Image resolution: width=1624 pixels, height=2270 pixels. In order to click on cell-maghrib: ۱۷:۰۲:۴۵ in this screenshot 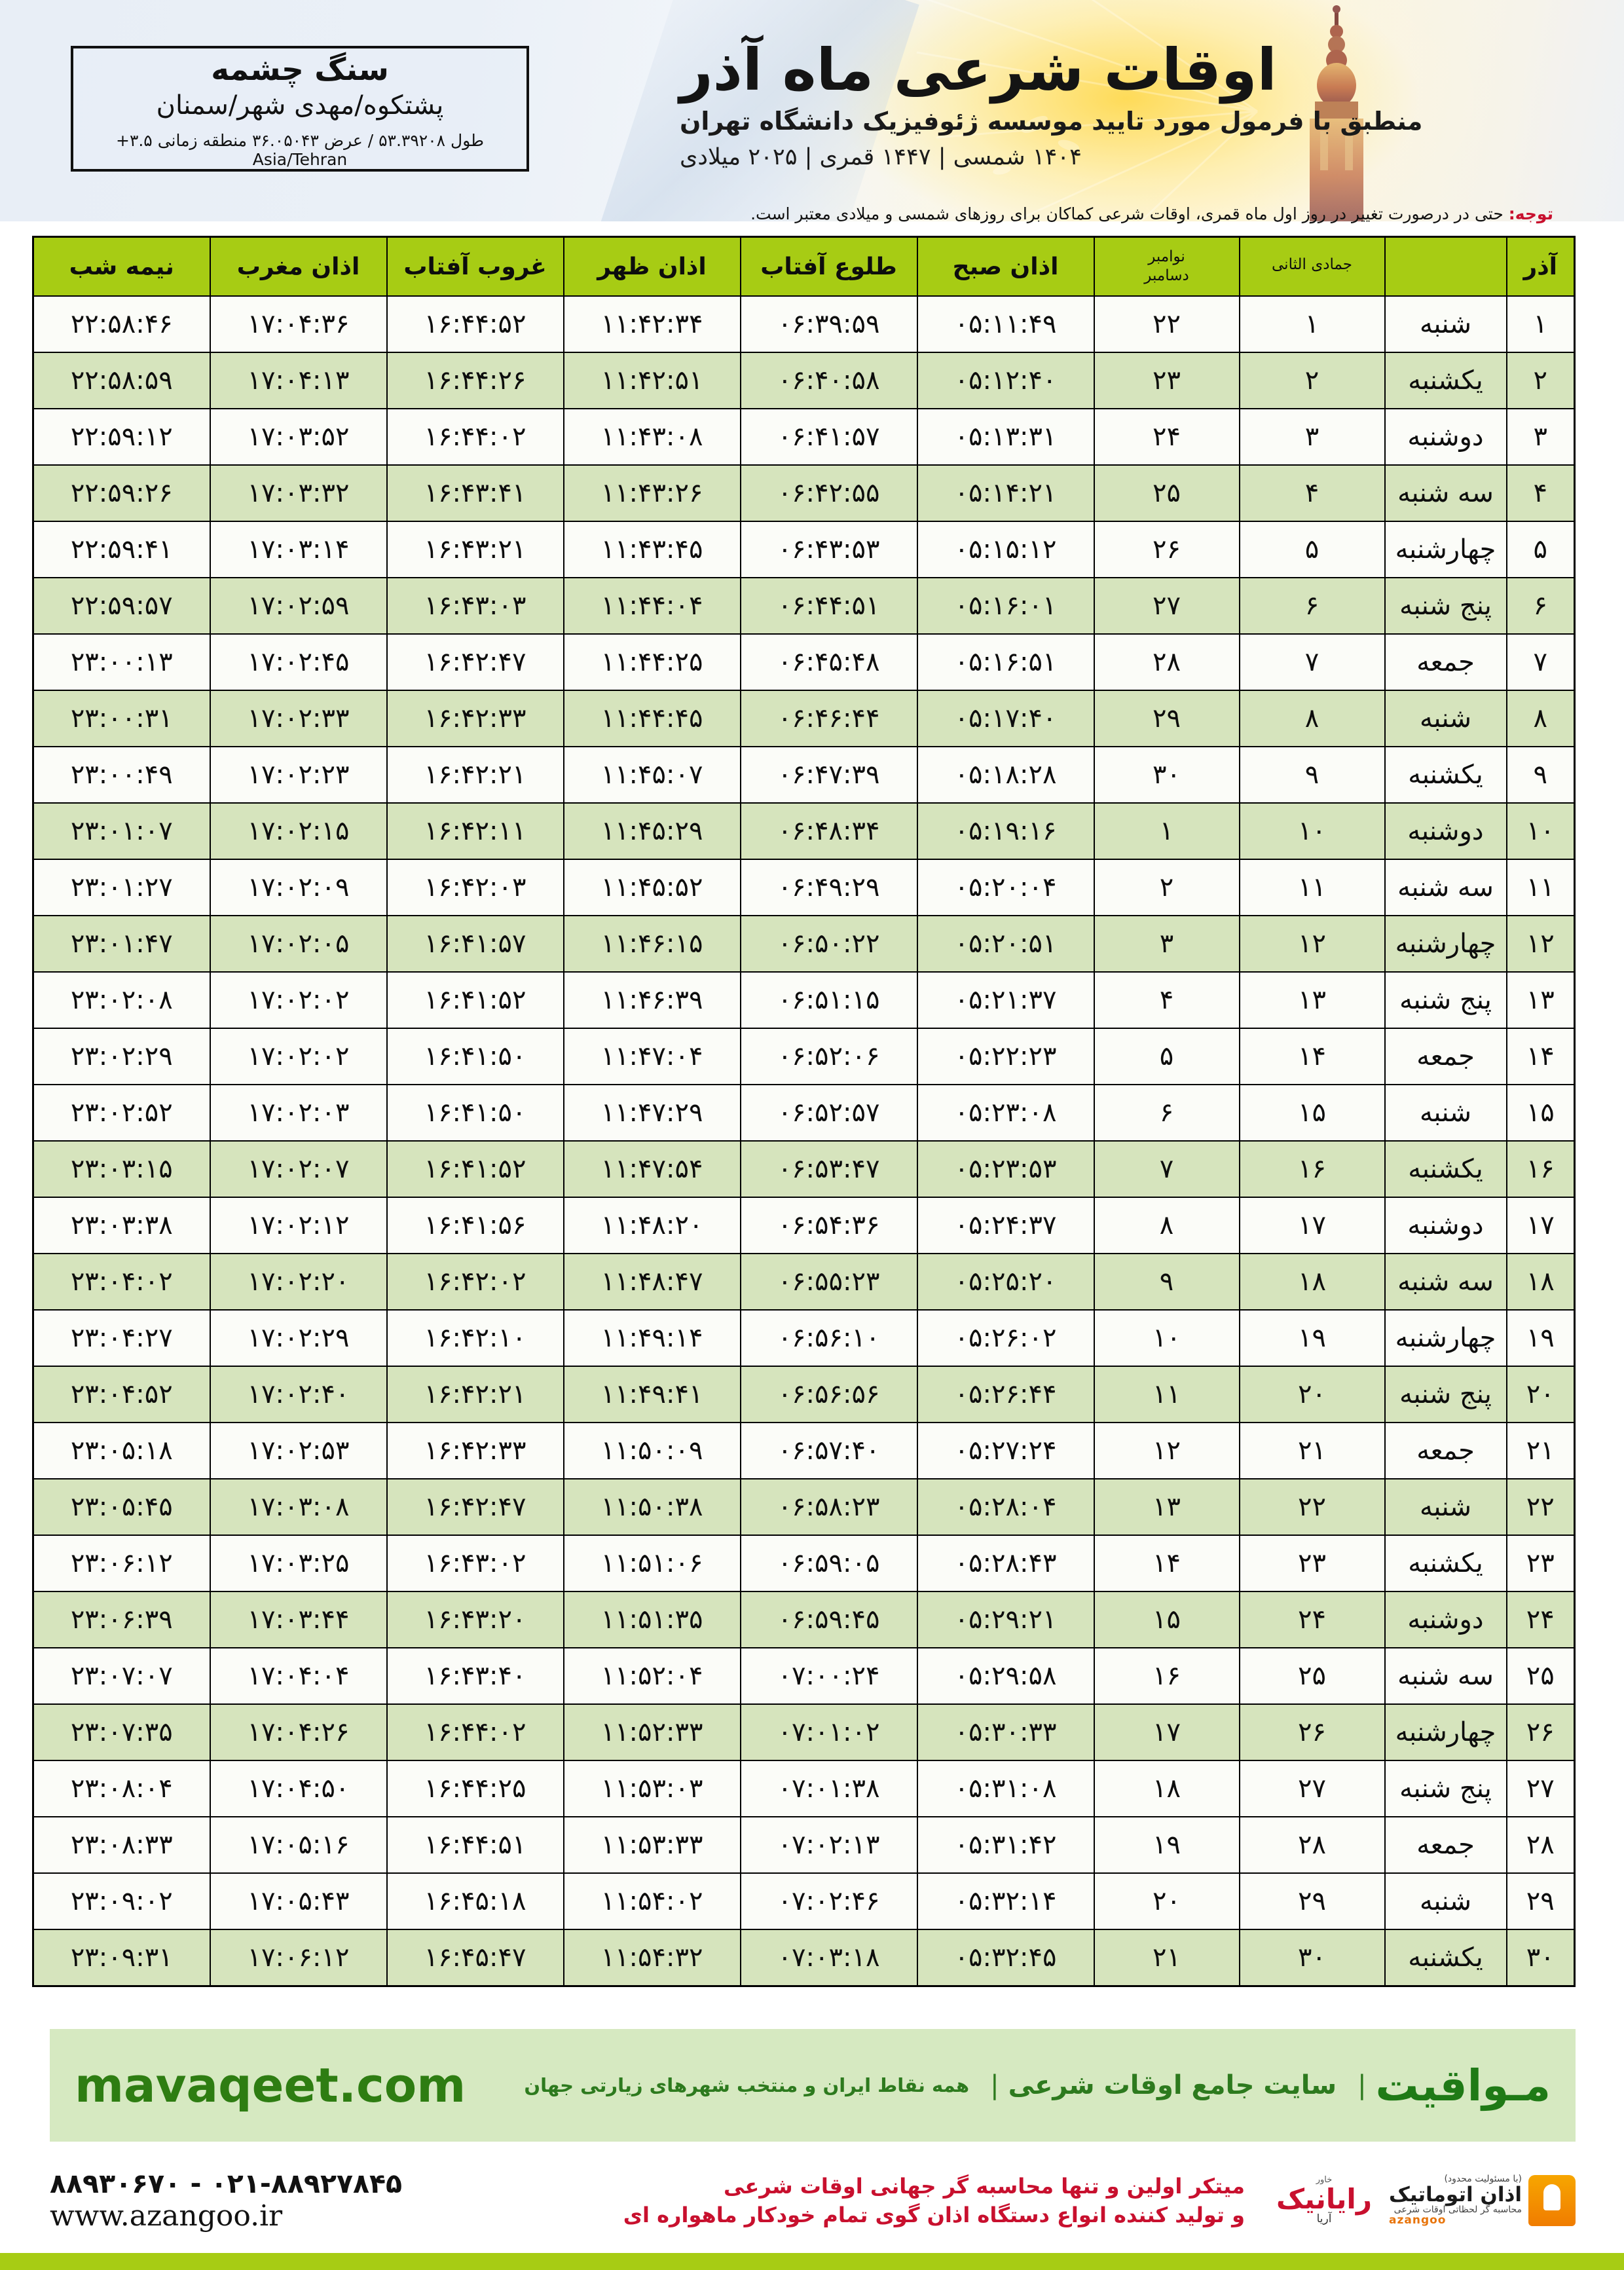, I will do `click(298, 662)`.